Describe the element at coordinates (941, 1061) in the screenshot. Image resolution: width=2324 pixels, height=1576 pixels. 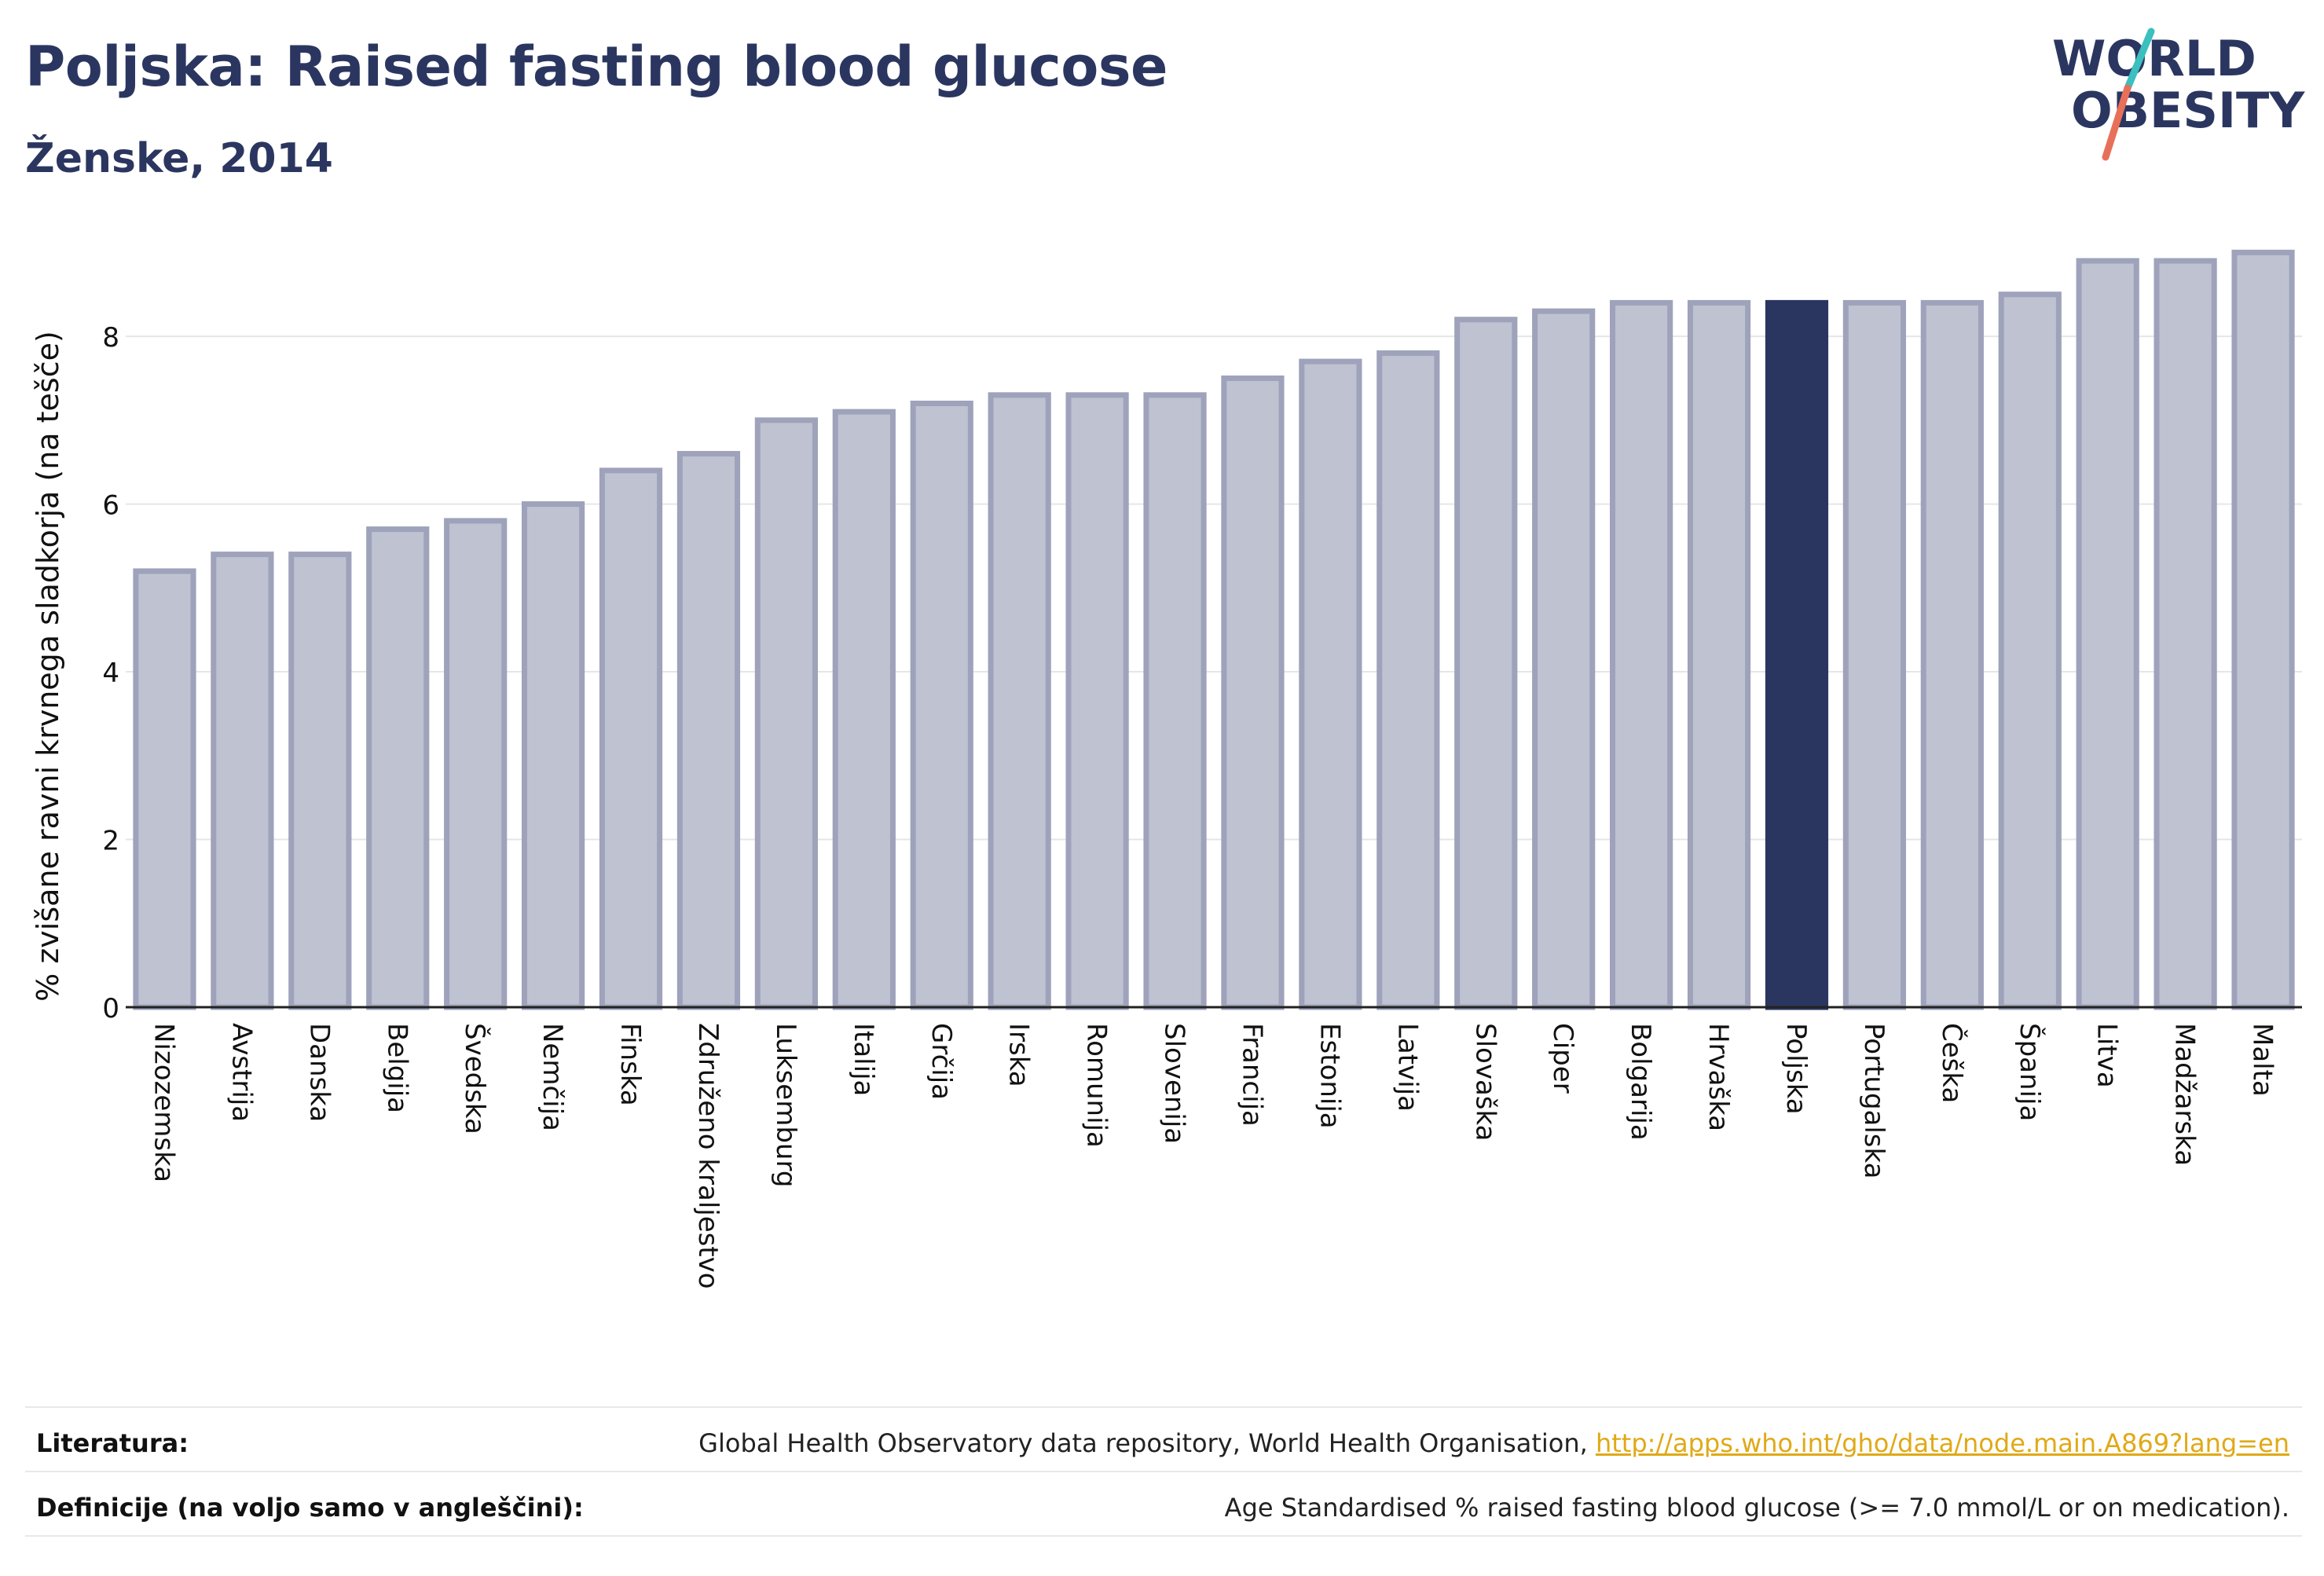
I see `x-tick-label: Grčija` at that location.